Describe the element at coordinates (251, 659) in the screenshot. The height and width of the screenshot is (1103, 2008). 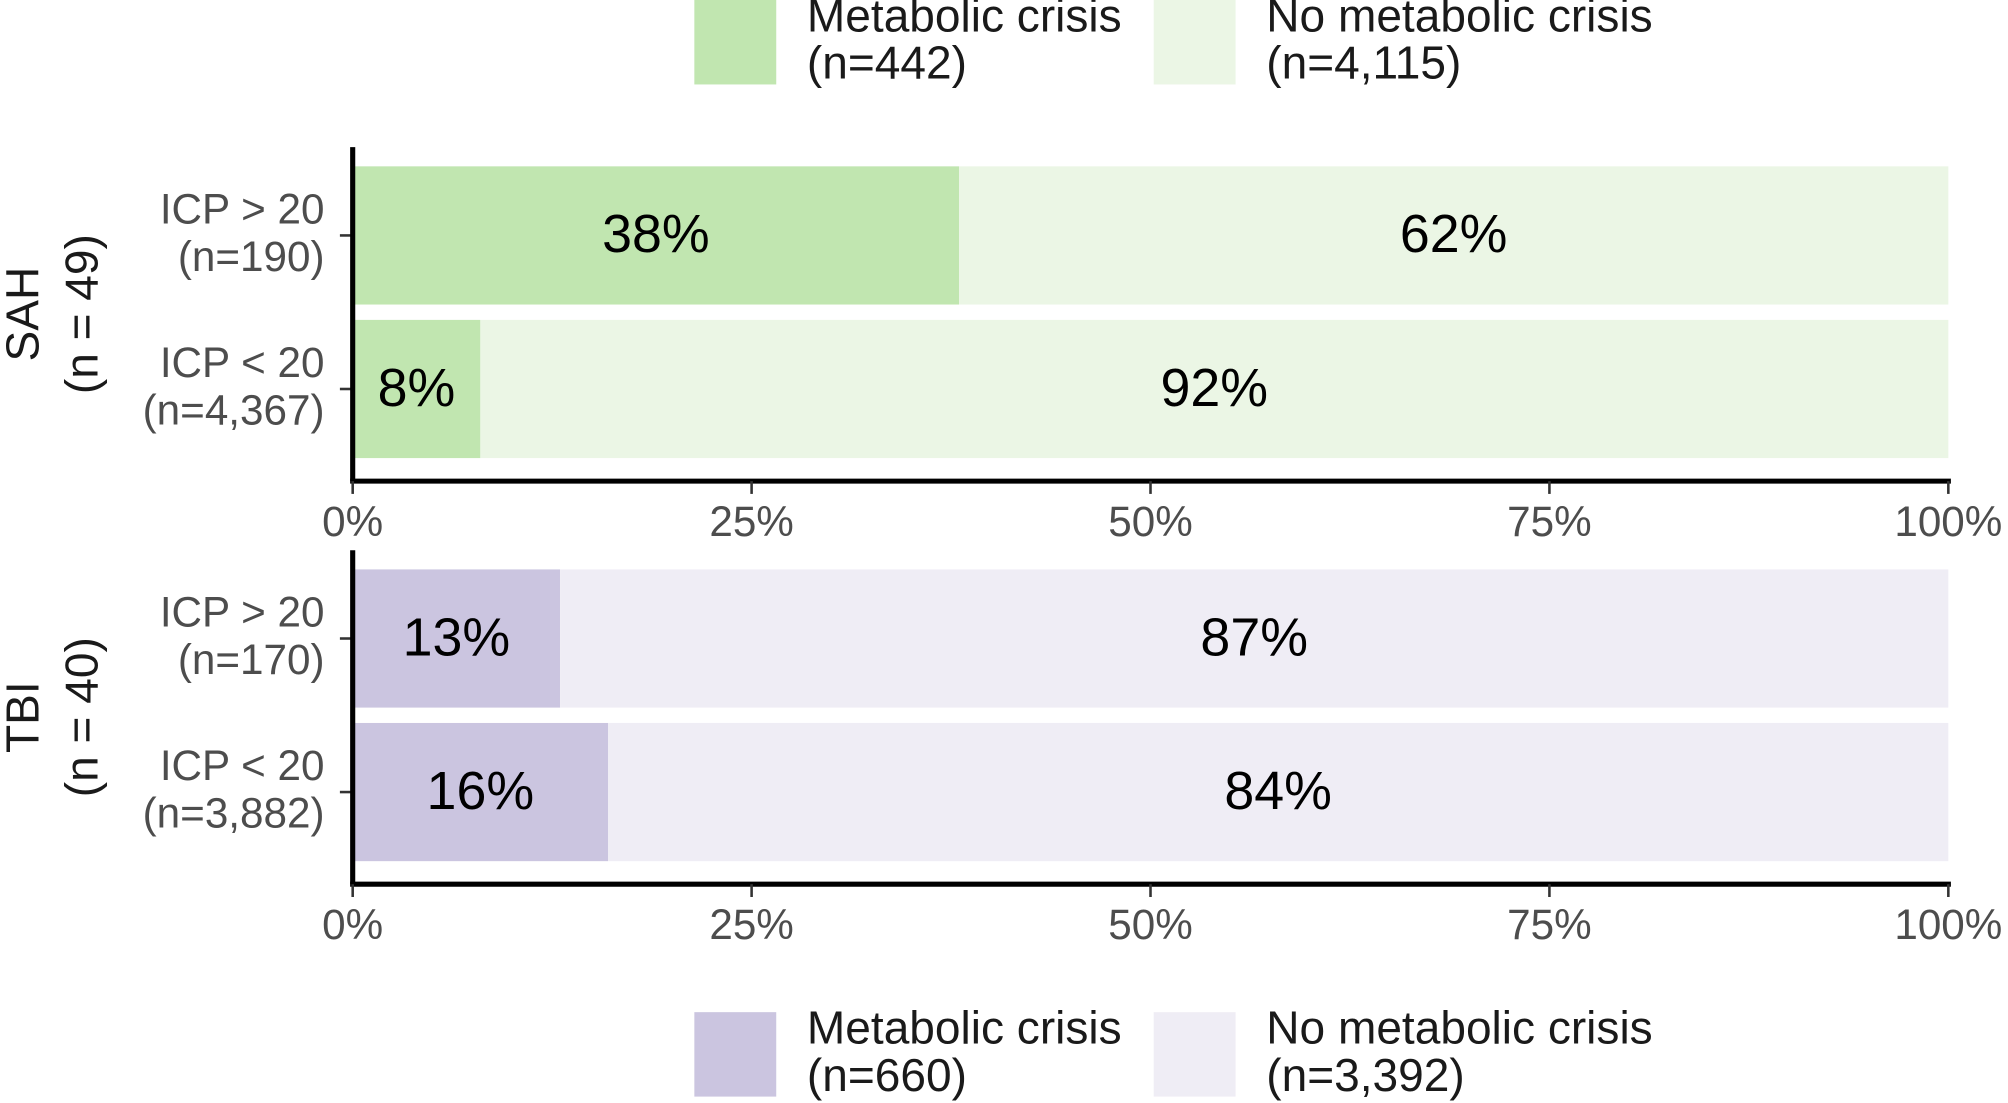
I see `category-count: (n=170)` at that location.